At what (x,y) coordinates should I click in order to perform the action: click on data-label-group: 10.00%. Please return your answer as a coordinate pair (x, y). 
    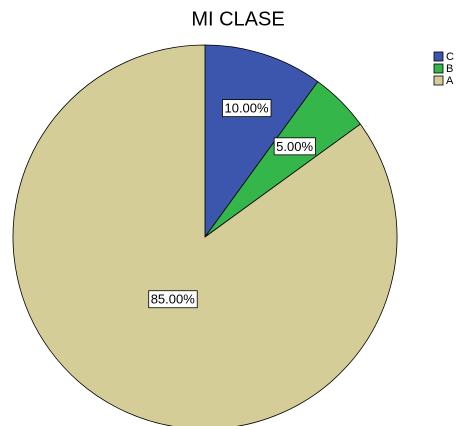
    Looking at the image, I should click on (247, 108).